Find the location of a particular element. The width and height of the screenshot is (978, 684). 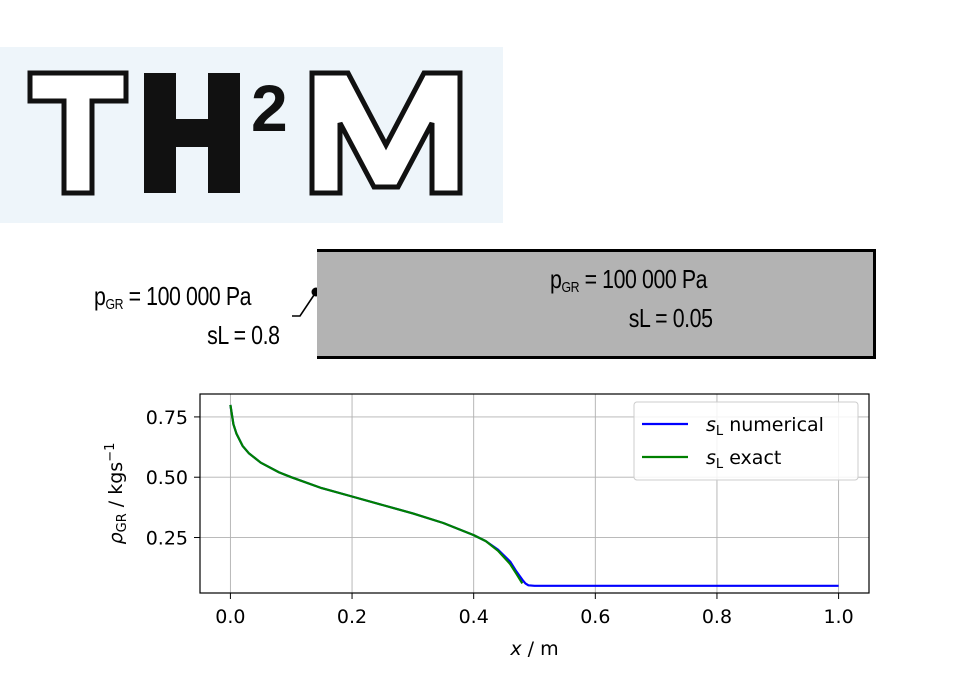

y-axis-label-sub: GR is located at coordinates (122, 522).